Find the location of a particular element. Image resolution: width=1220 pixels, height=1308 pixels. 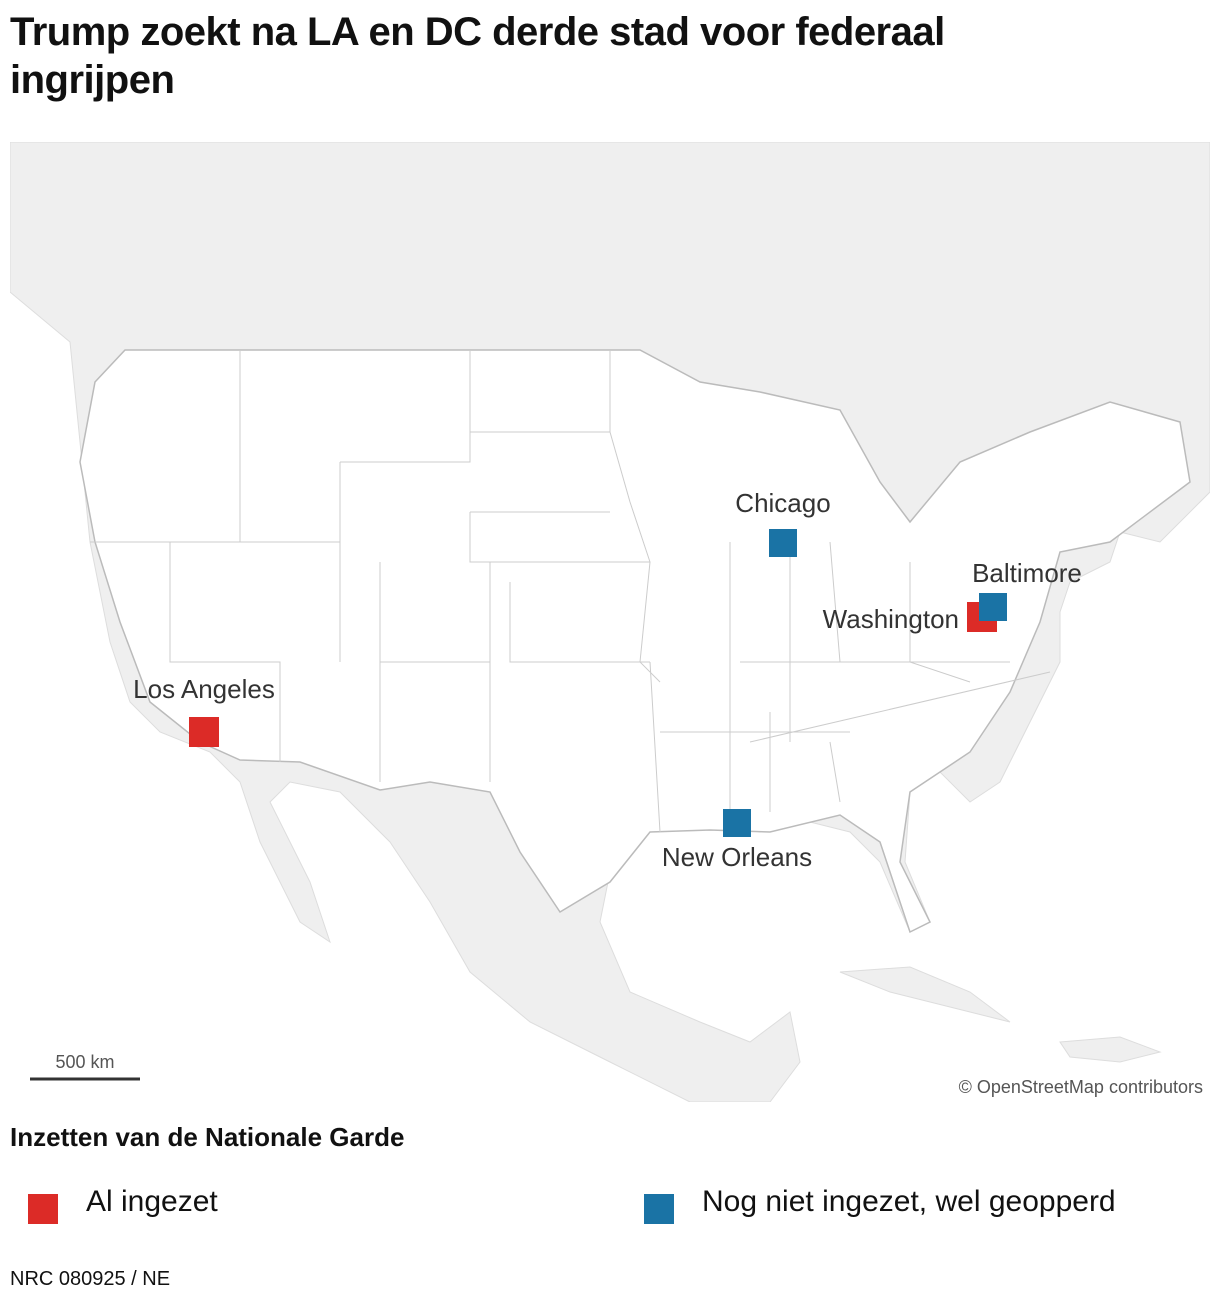

footer: NRC 080925 / NE is located at coordinates (90, 1279).